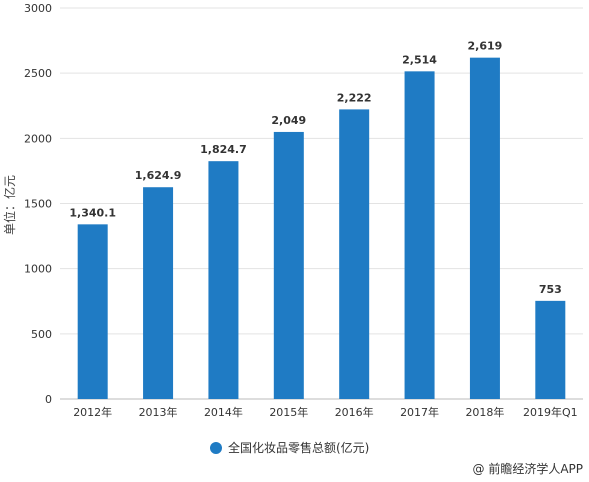 The width and height of the screenshot is (589, 482). I want to click on legend: 全国化妆品零售总额(亿元), so click(289, 447).